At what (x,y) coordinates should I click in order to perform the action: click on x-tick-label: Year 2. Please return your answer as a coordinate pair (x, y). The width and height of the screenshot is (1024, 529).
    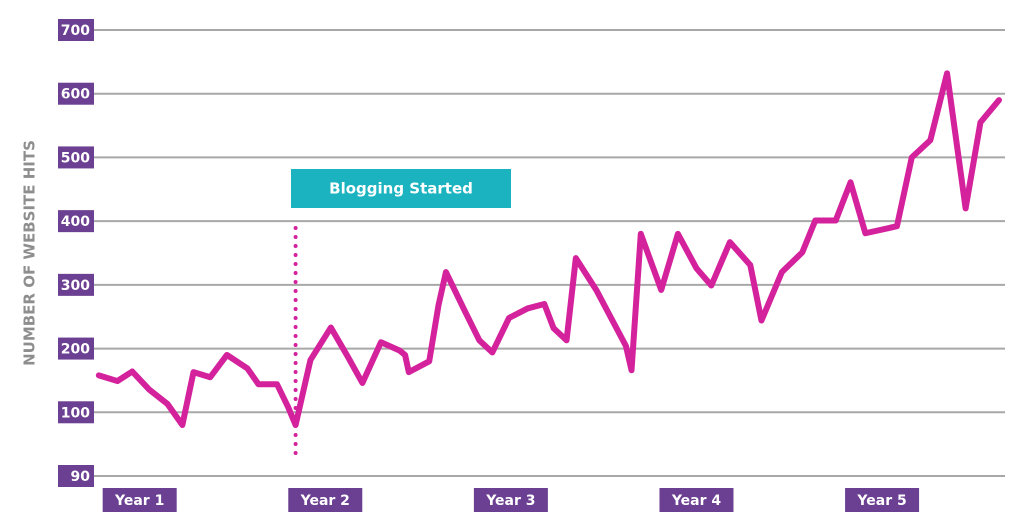
    Looking at the image, I should click on (325, 501).